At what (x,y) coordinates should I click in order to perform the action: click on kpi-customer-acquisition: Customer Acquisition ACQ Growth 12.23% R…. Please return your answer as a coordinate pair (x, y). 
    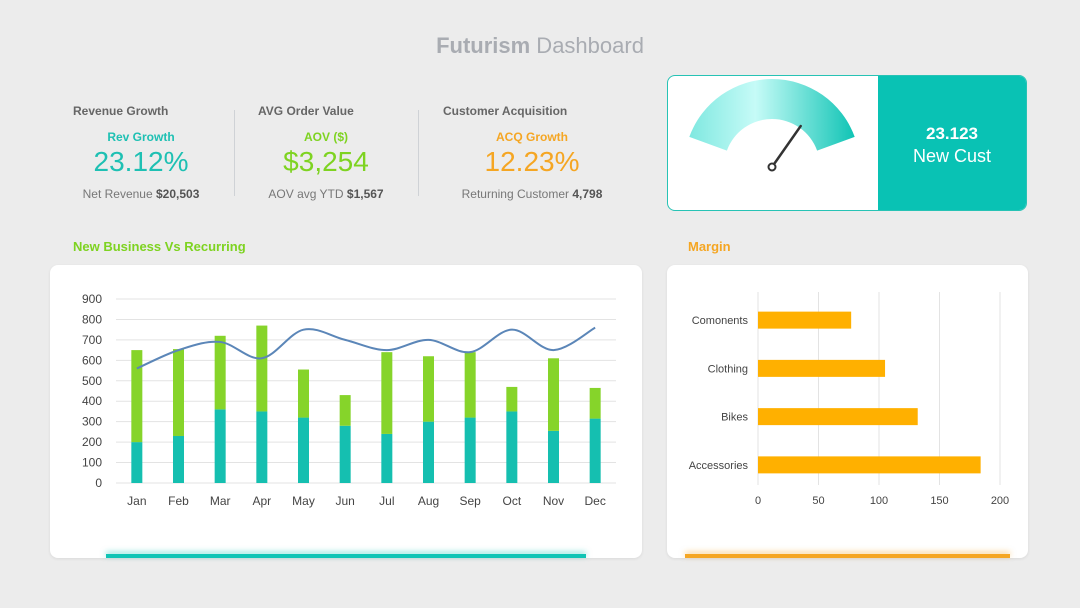
    Looking at the image, I should click on (531, 152).